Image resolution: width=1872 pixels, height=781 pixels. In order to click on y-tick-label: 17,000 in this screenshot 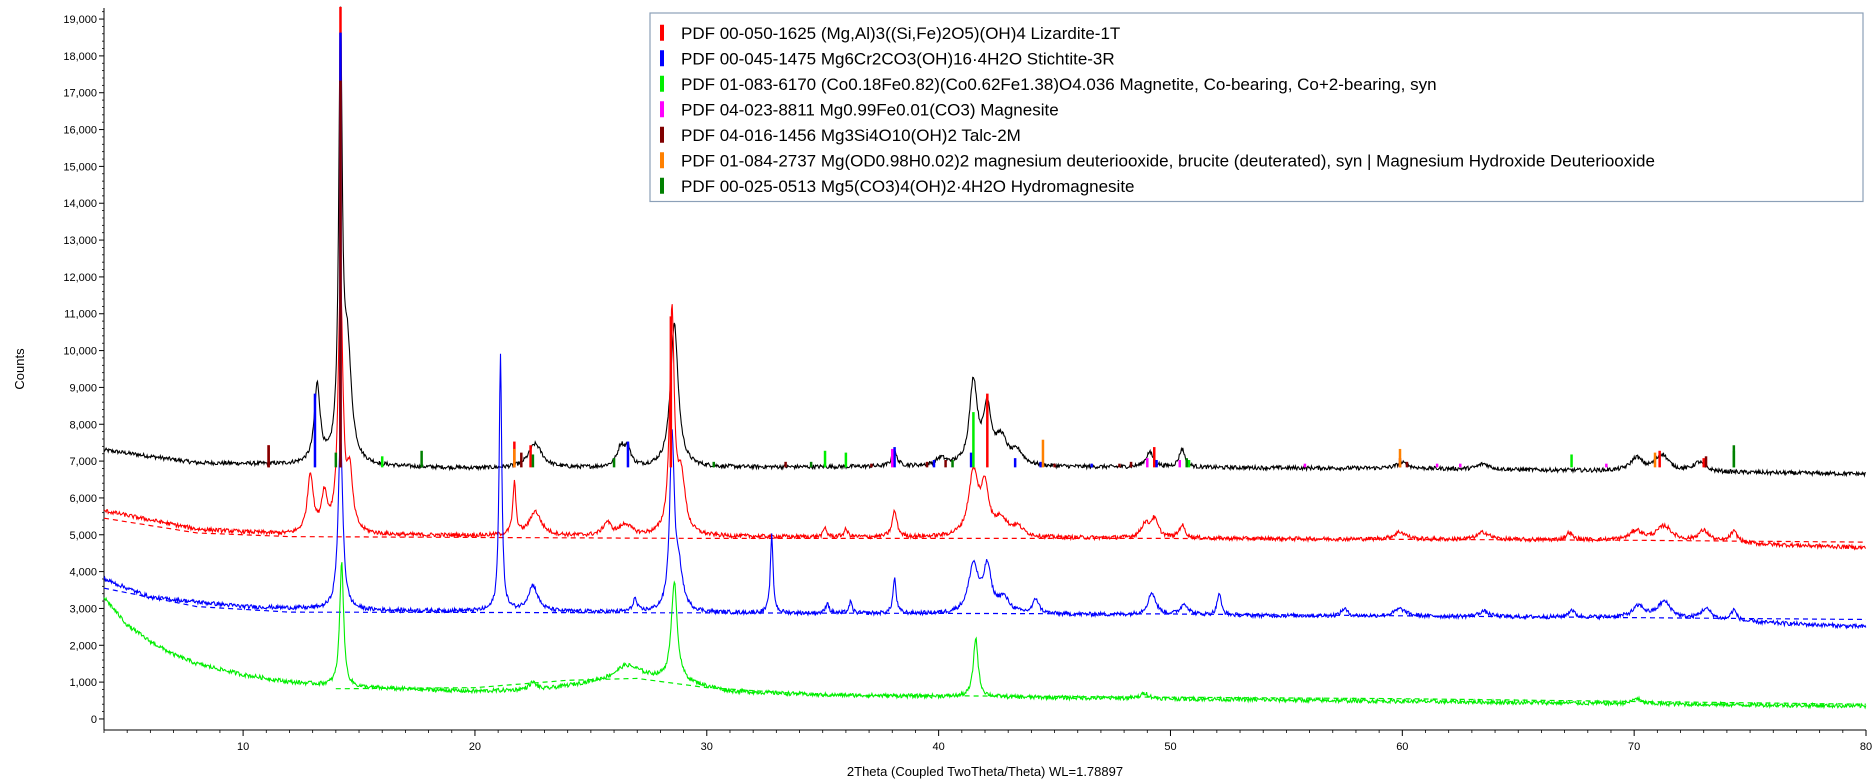, I will do `click(80, 94)`.